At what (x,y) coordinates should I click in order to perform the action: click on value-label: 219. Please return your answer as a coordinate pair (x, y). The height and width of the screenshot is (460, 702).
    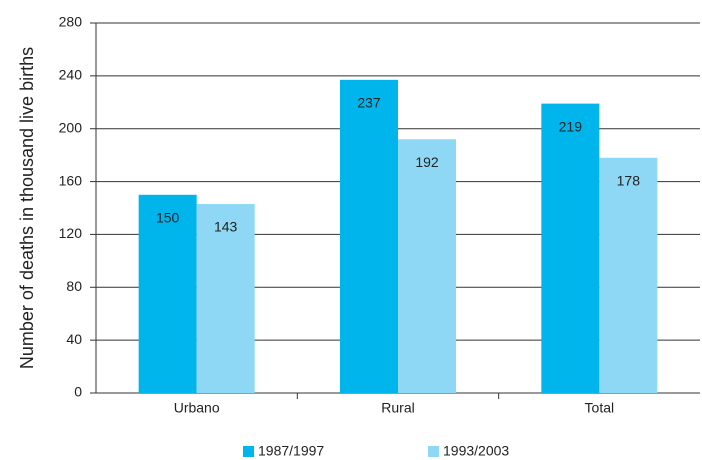
    Looking at the image, I should click on (571, 126).